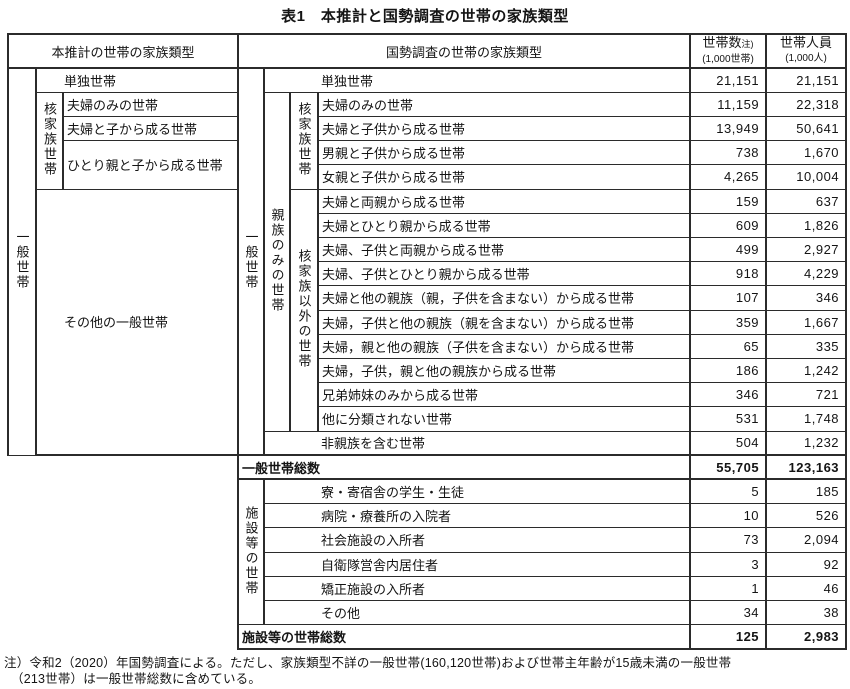  I want to click on census-row-label: 兄弟姉妹のみから成る世帯, so click(504, 395).